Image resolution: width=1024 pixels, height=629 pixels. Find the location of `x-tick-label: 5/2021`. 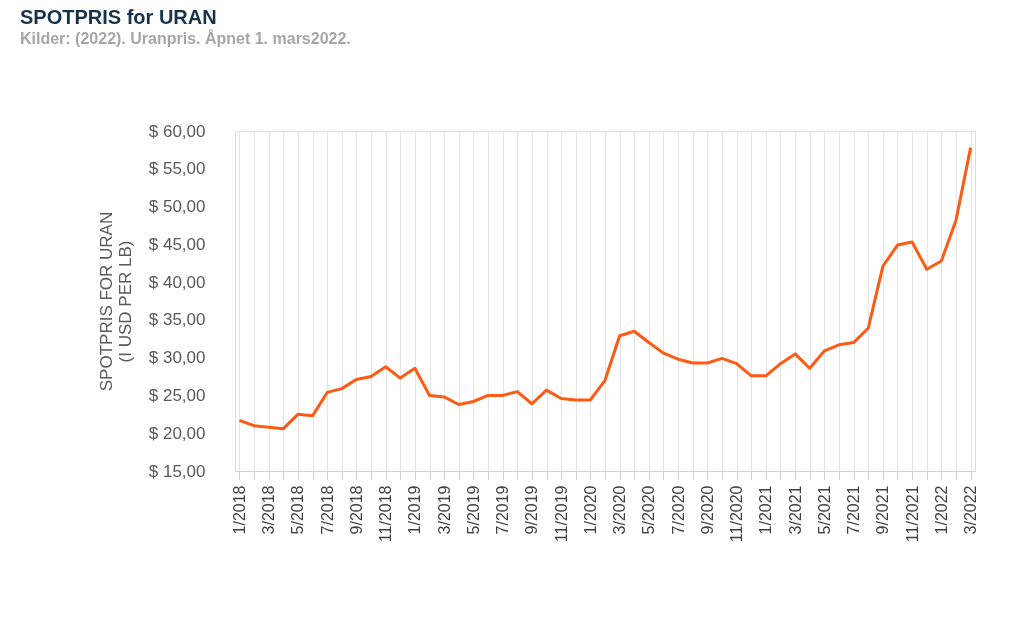

x-tick-label: 5/2021 is located at coordinates (824, 510).